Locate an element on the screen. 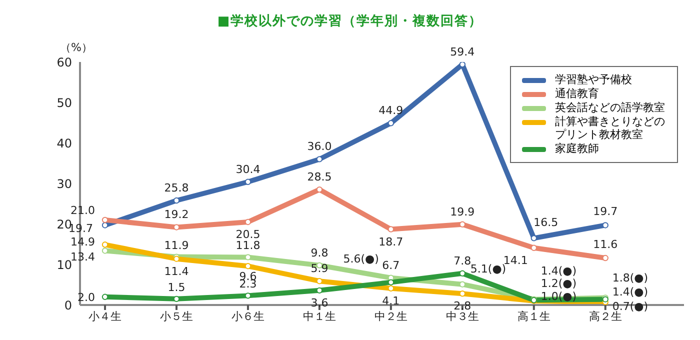 The width and height of the screenshot is (700, 340). data-label: 7.8 is located at coordinates (463, 261).